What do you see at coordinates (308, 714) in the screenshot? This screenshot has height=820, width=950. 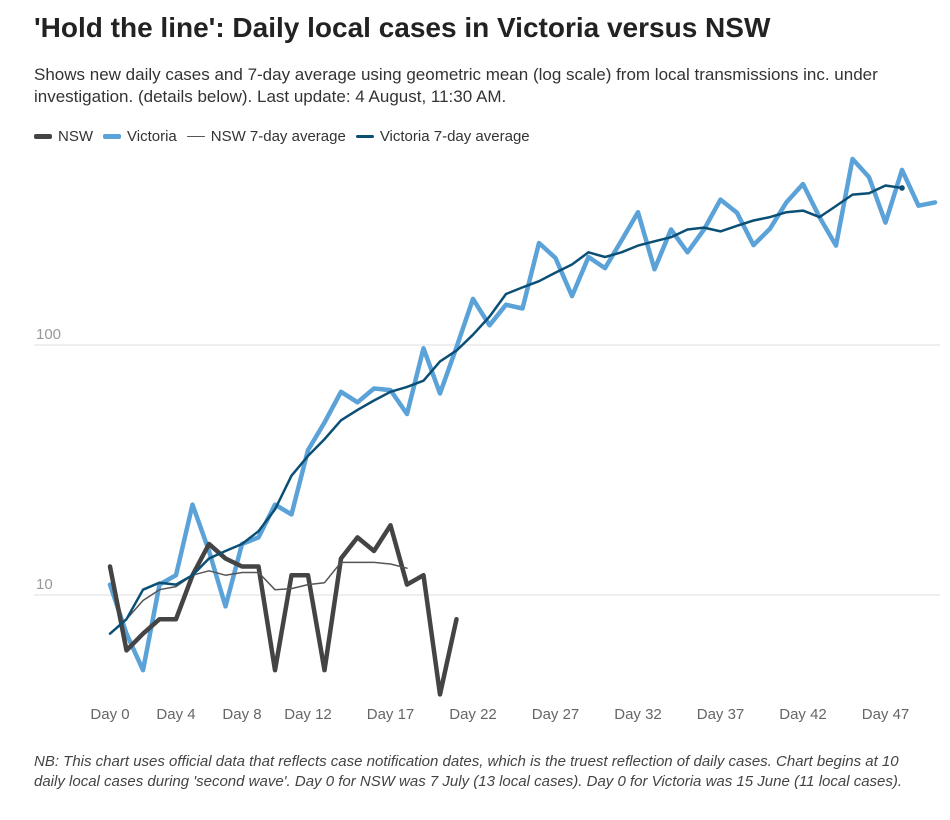 I see `x-tick-label-day-12: Day 12` at bounding box center [308, 714].